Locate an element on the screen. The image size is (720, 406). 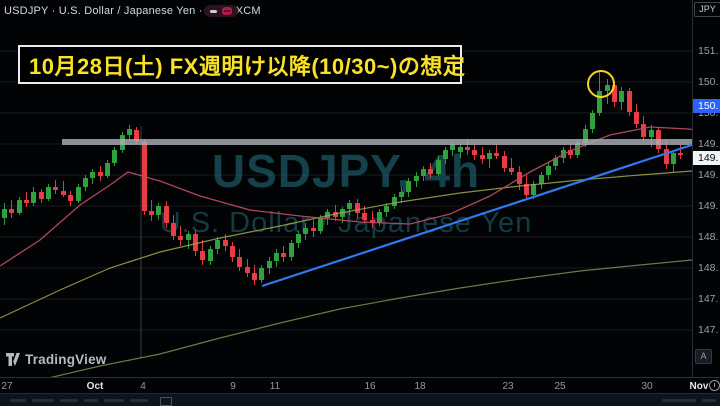
time-axis-label: 30 is located at coordinates (647, 386).